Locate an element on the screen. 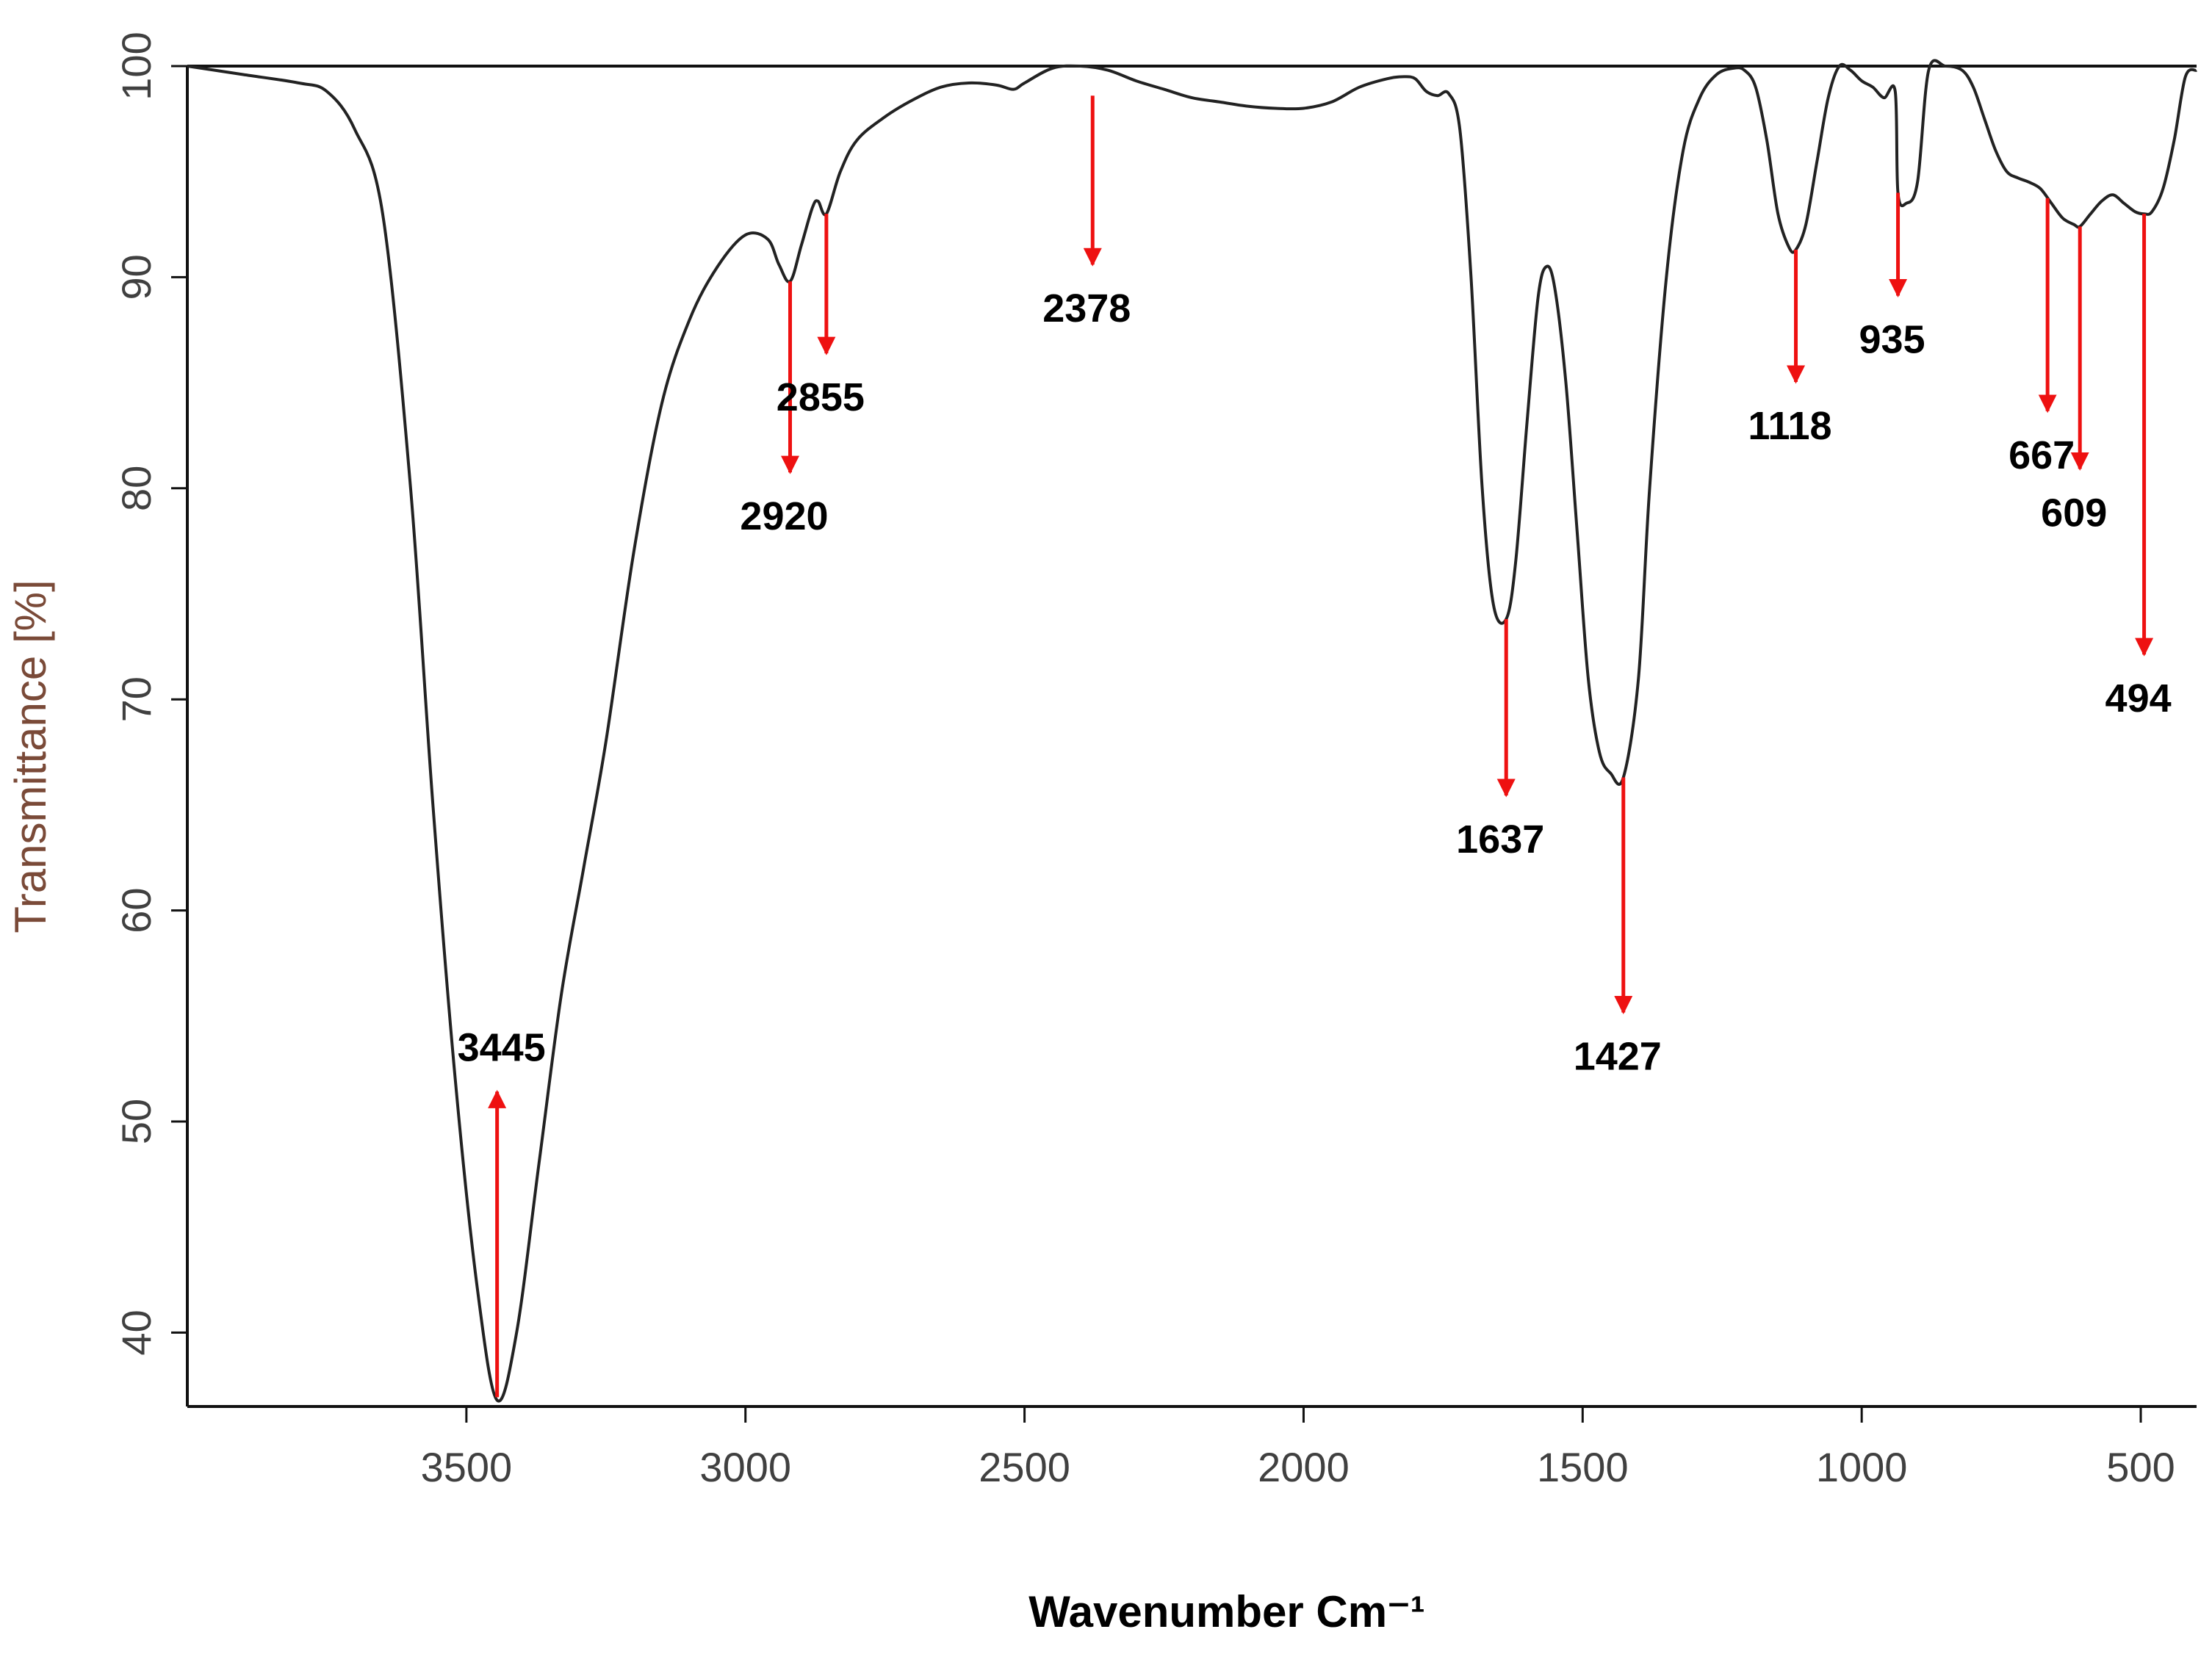  y-tick-label-70: 70 is located at coordinates (136, 699).